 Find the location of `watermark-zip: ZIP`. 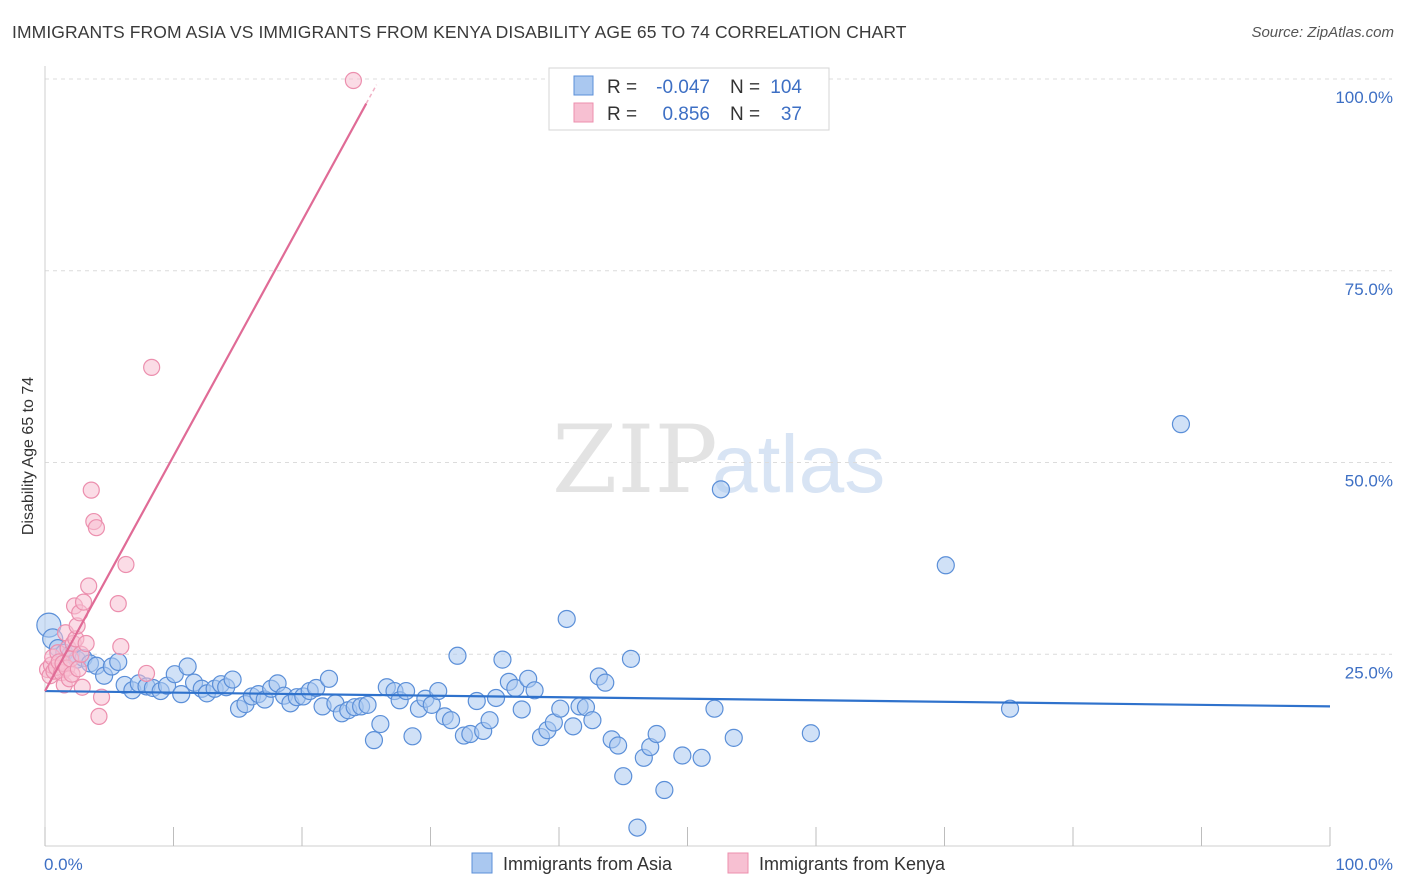

watermark-zip: ZIP is located at coordinates (635, 460).